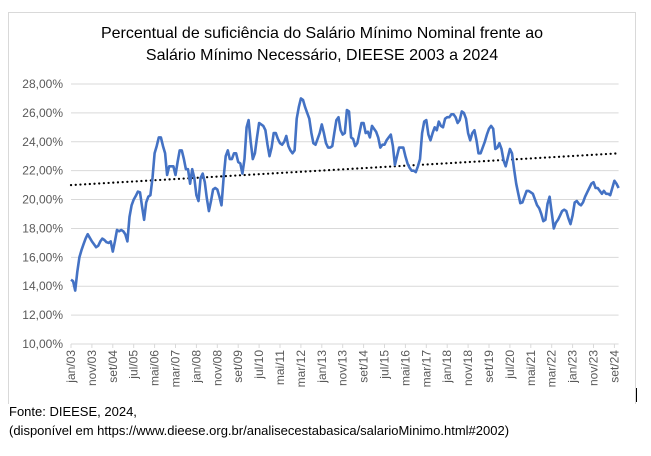  What do you see at coordinates (42, 315) in the screenshot?
I see `y-tick-label: 12,00%` at bounding box center [42, 315].